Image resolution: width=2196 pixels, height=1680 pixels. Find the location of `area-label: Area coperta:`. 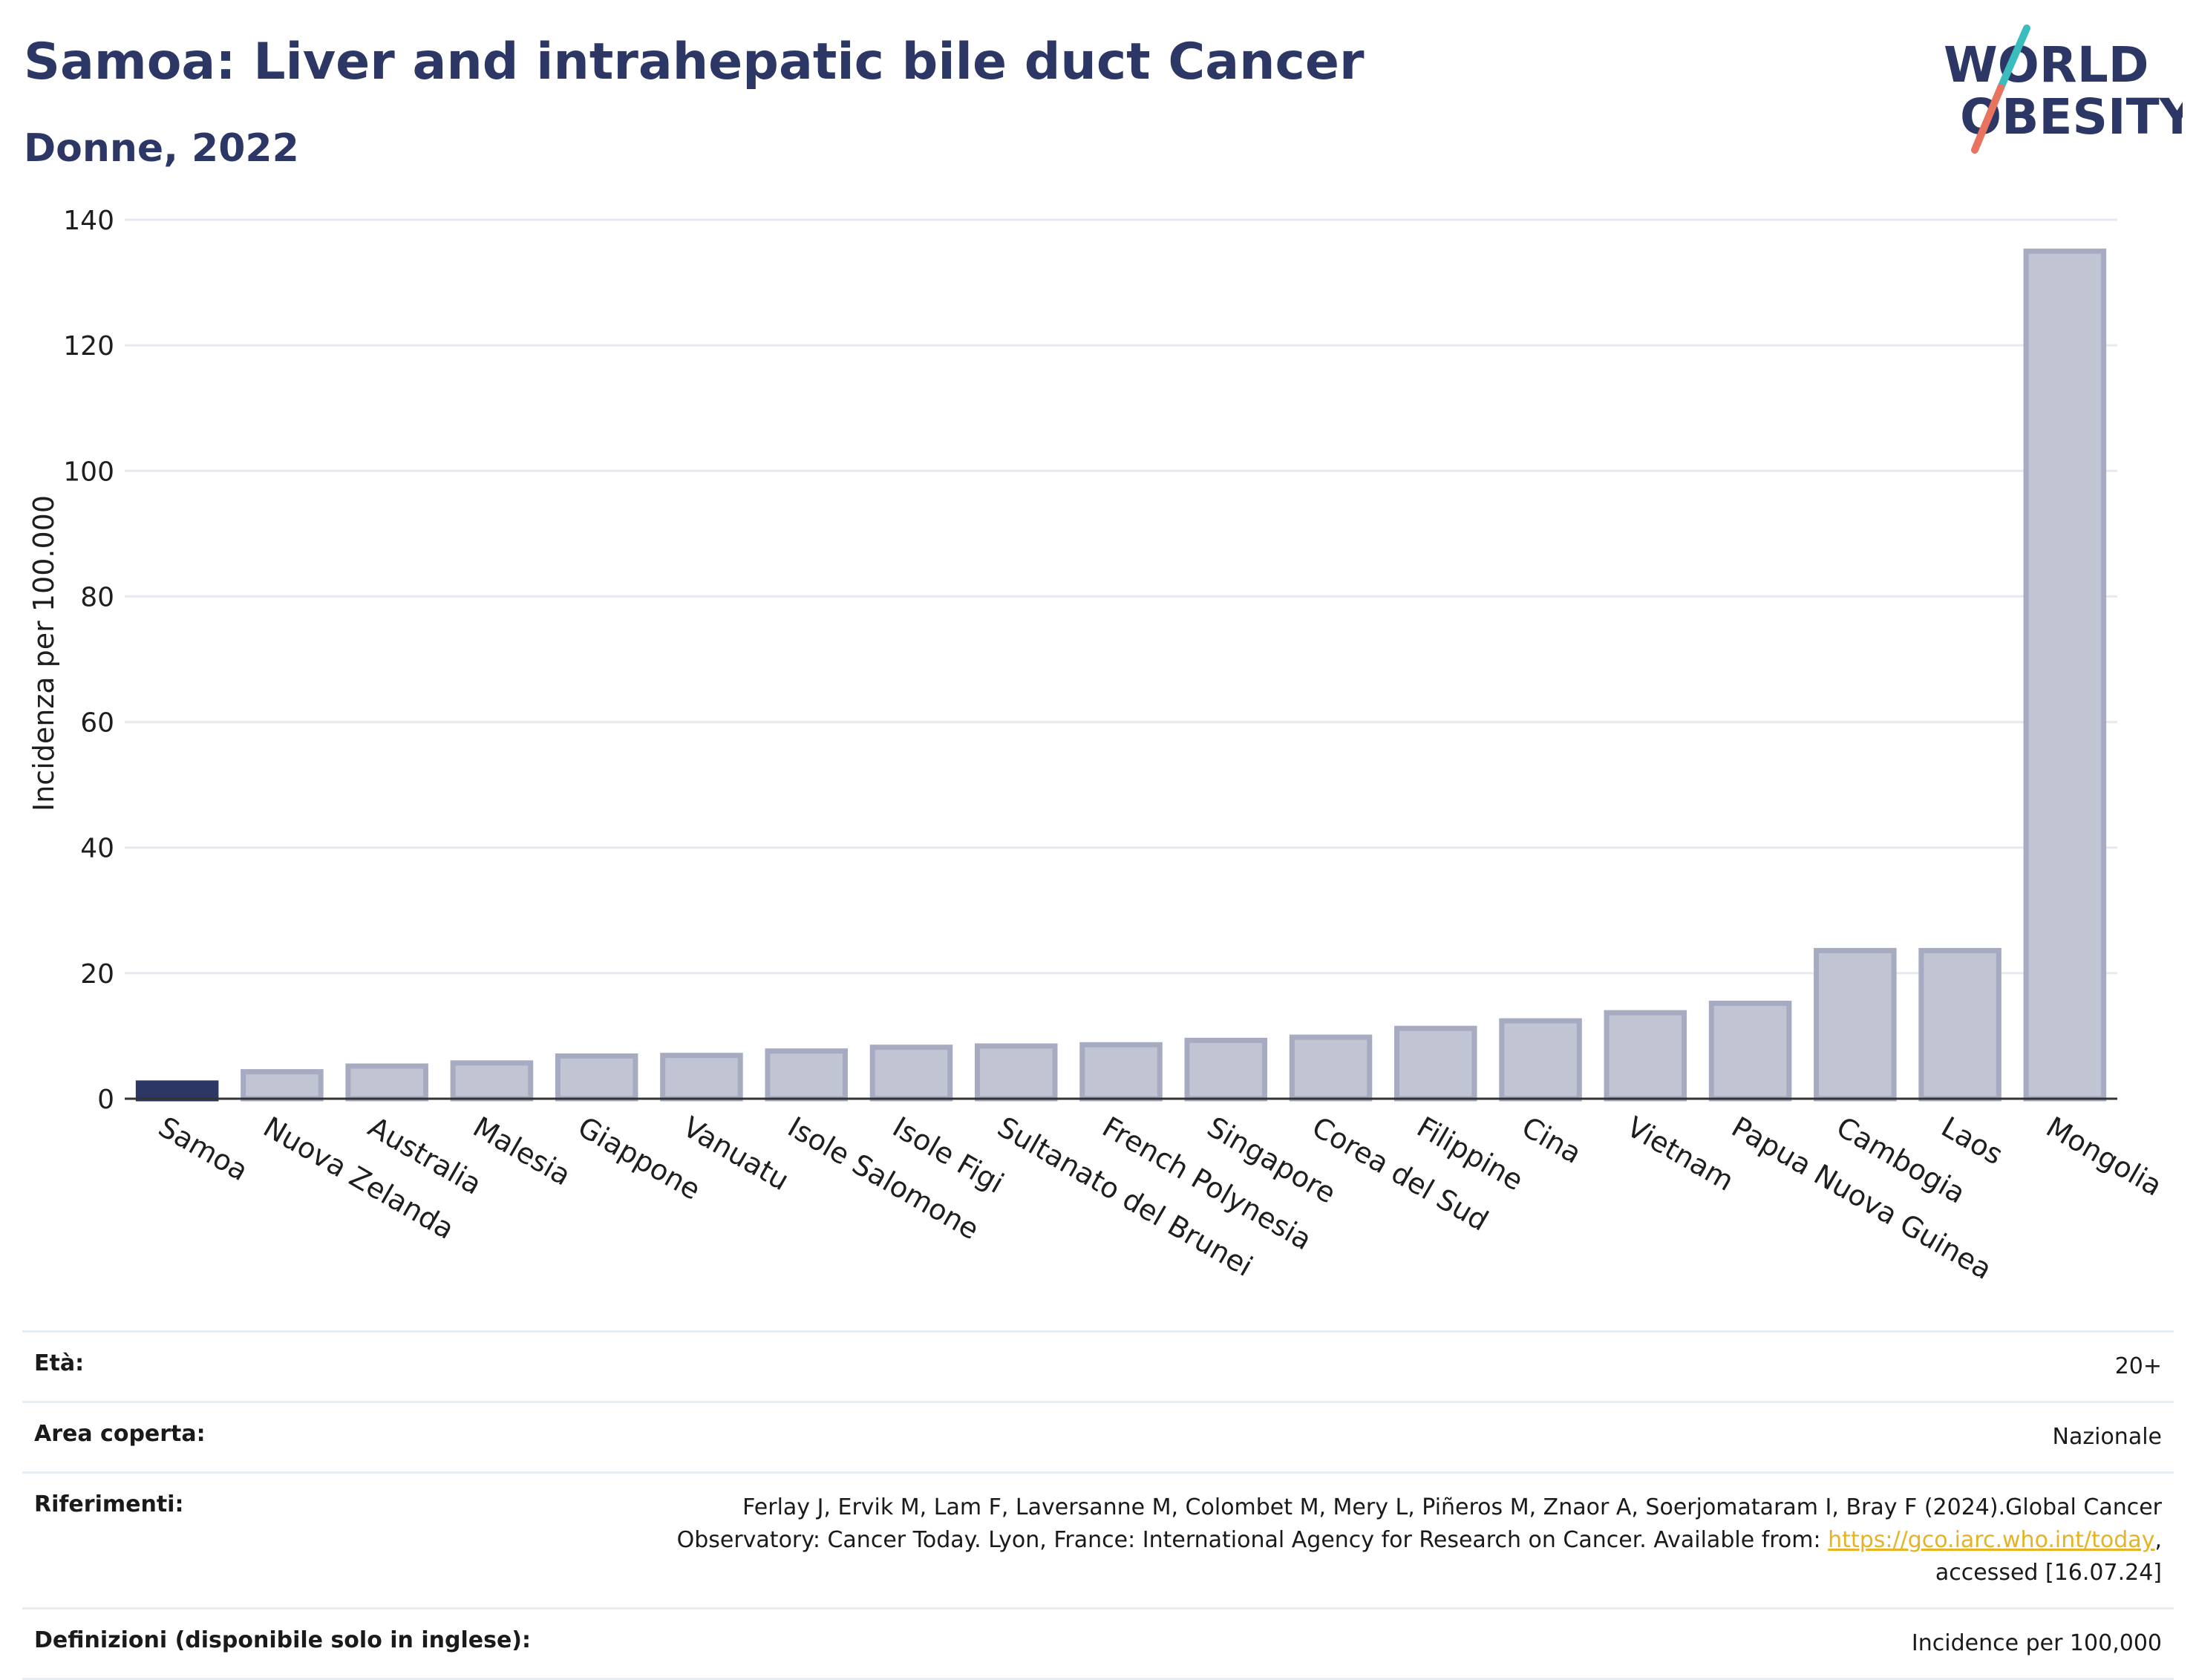

area-label: Area coperta: is located at coordinates (120, 1434).